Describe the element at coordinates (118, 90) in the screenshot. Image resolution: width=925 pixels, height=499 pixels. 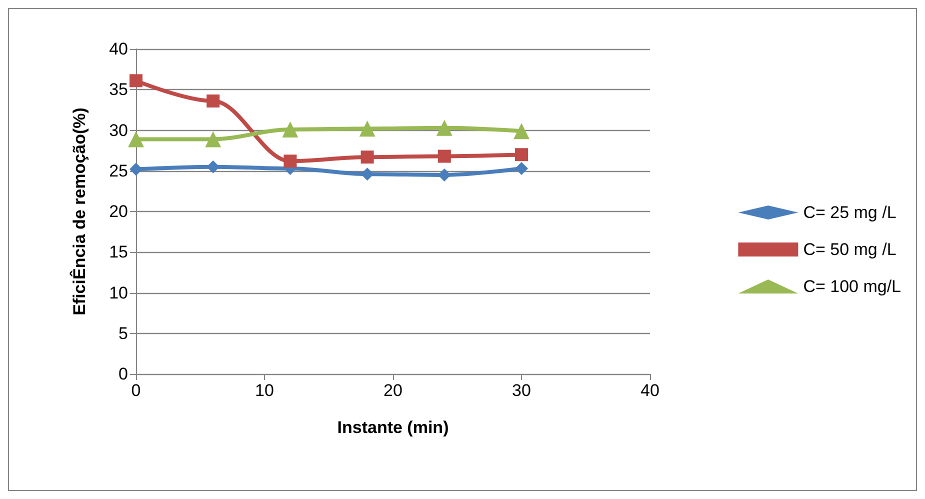
I see `y-tick-label: 35` at that location.